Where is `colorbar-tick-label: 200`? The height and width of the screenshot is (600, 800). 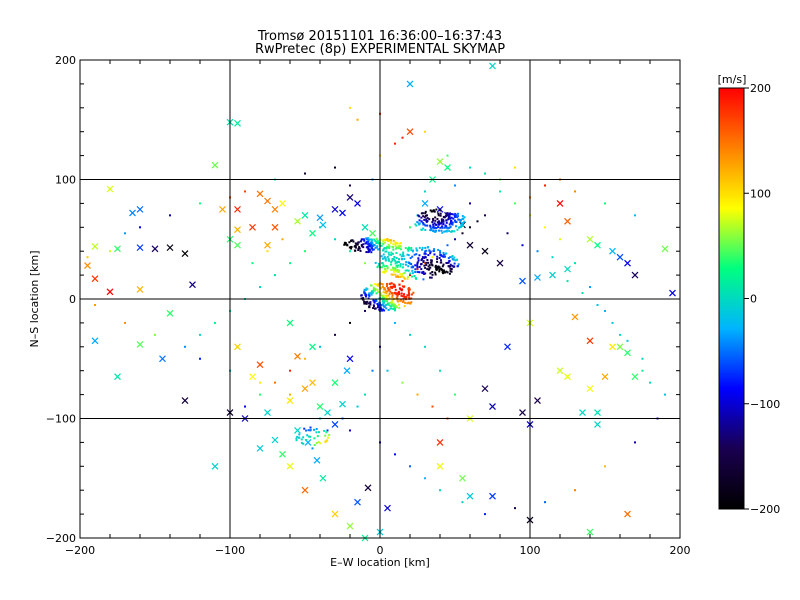 colorbar-tick-label: 200 is located at coordinates (760, 88).